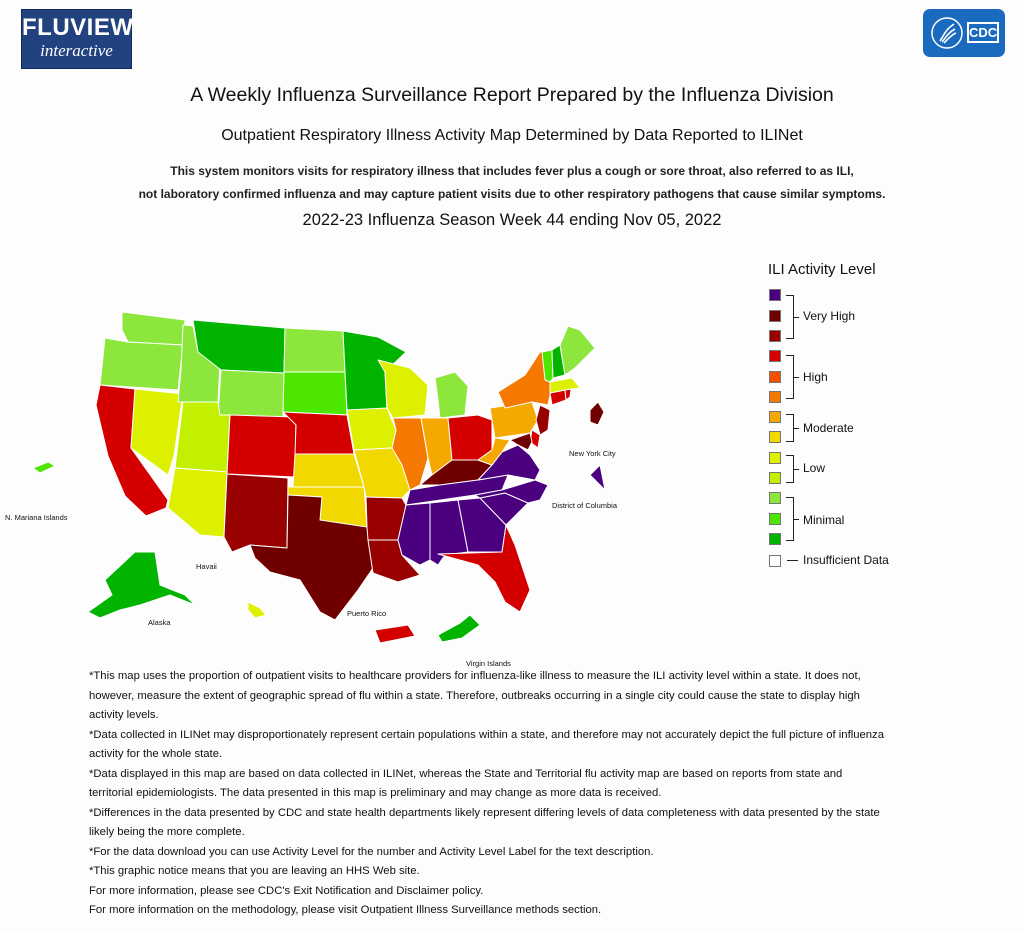 The width and height of the screenshot is (1024, 931). Describe the element at coordinates (792, 428) in the screenshot. I see `legend-bracket-moderate` at that location.